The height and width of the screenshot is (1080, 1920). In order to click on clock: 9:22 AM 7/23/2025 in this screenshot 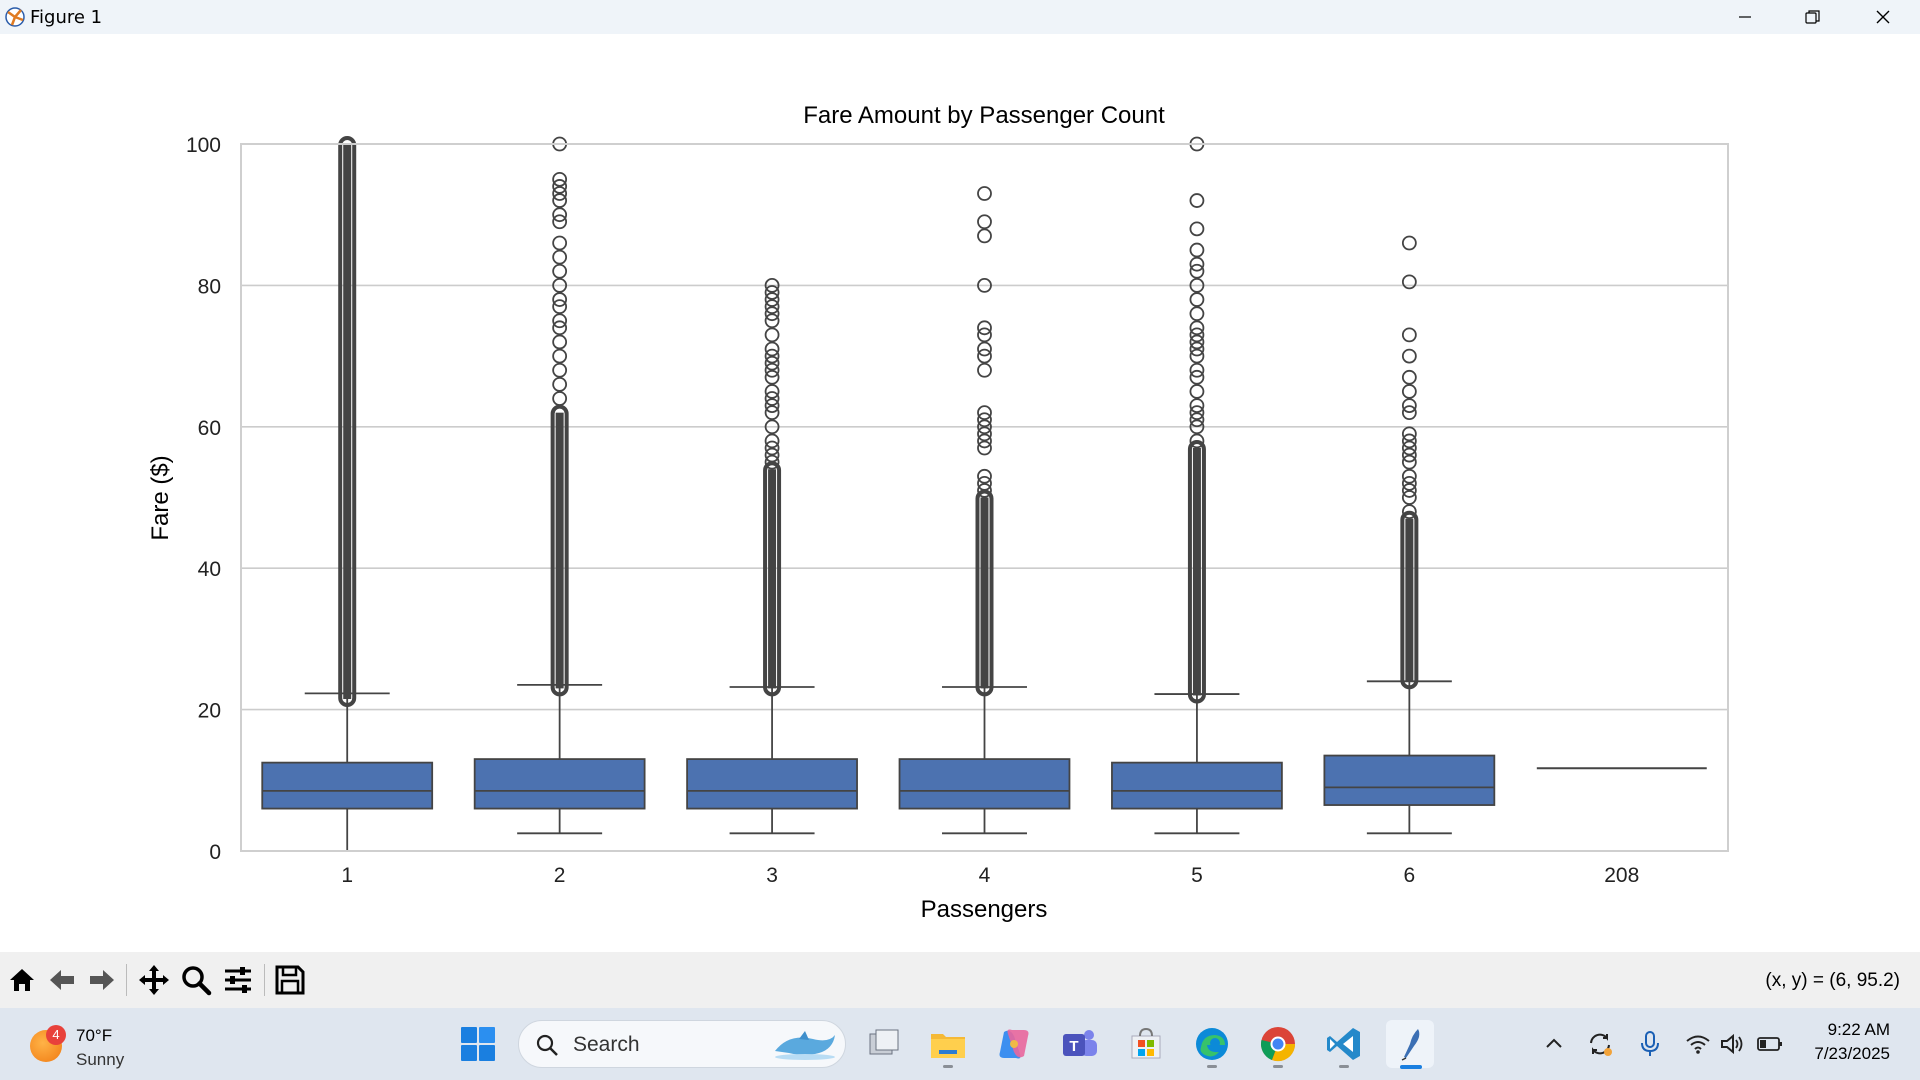, I will do `click(1852, 1042)`.